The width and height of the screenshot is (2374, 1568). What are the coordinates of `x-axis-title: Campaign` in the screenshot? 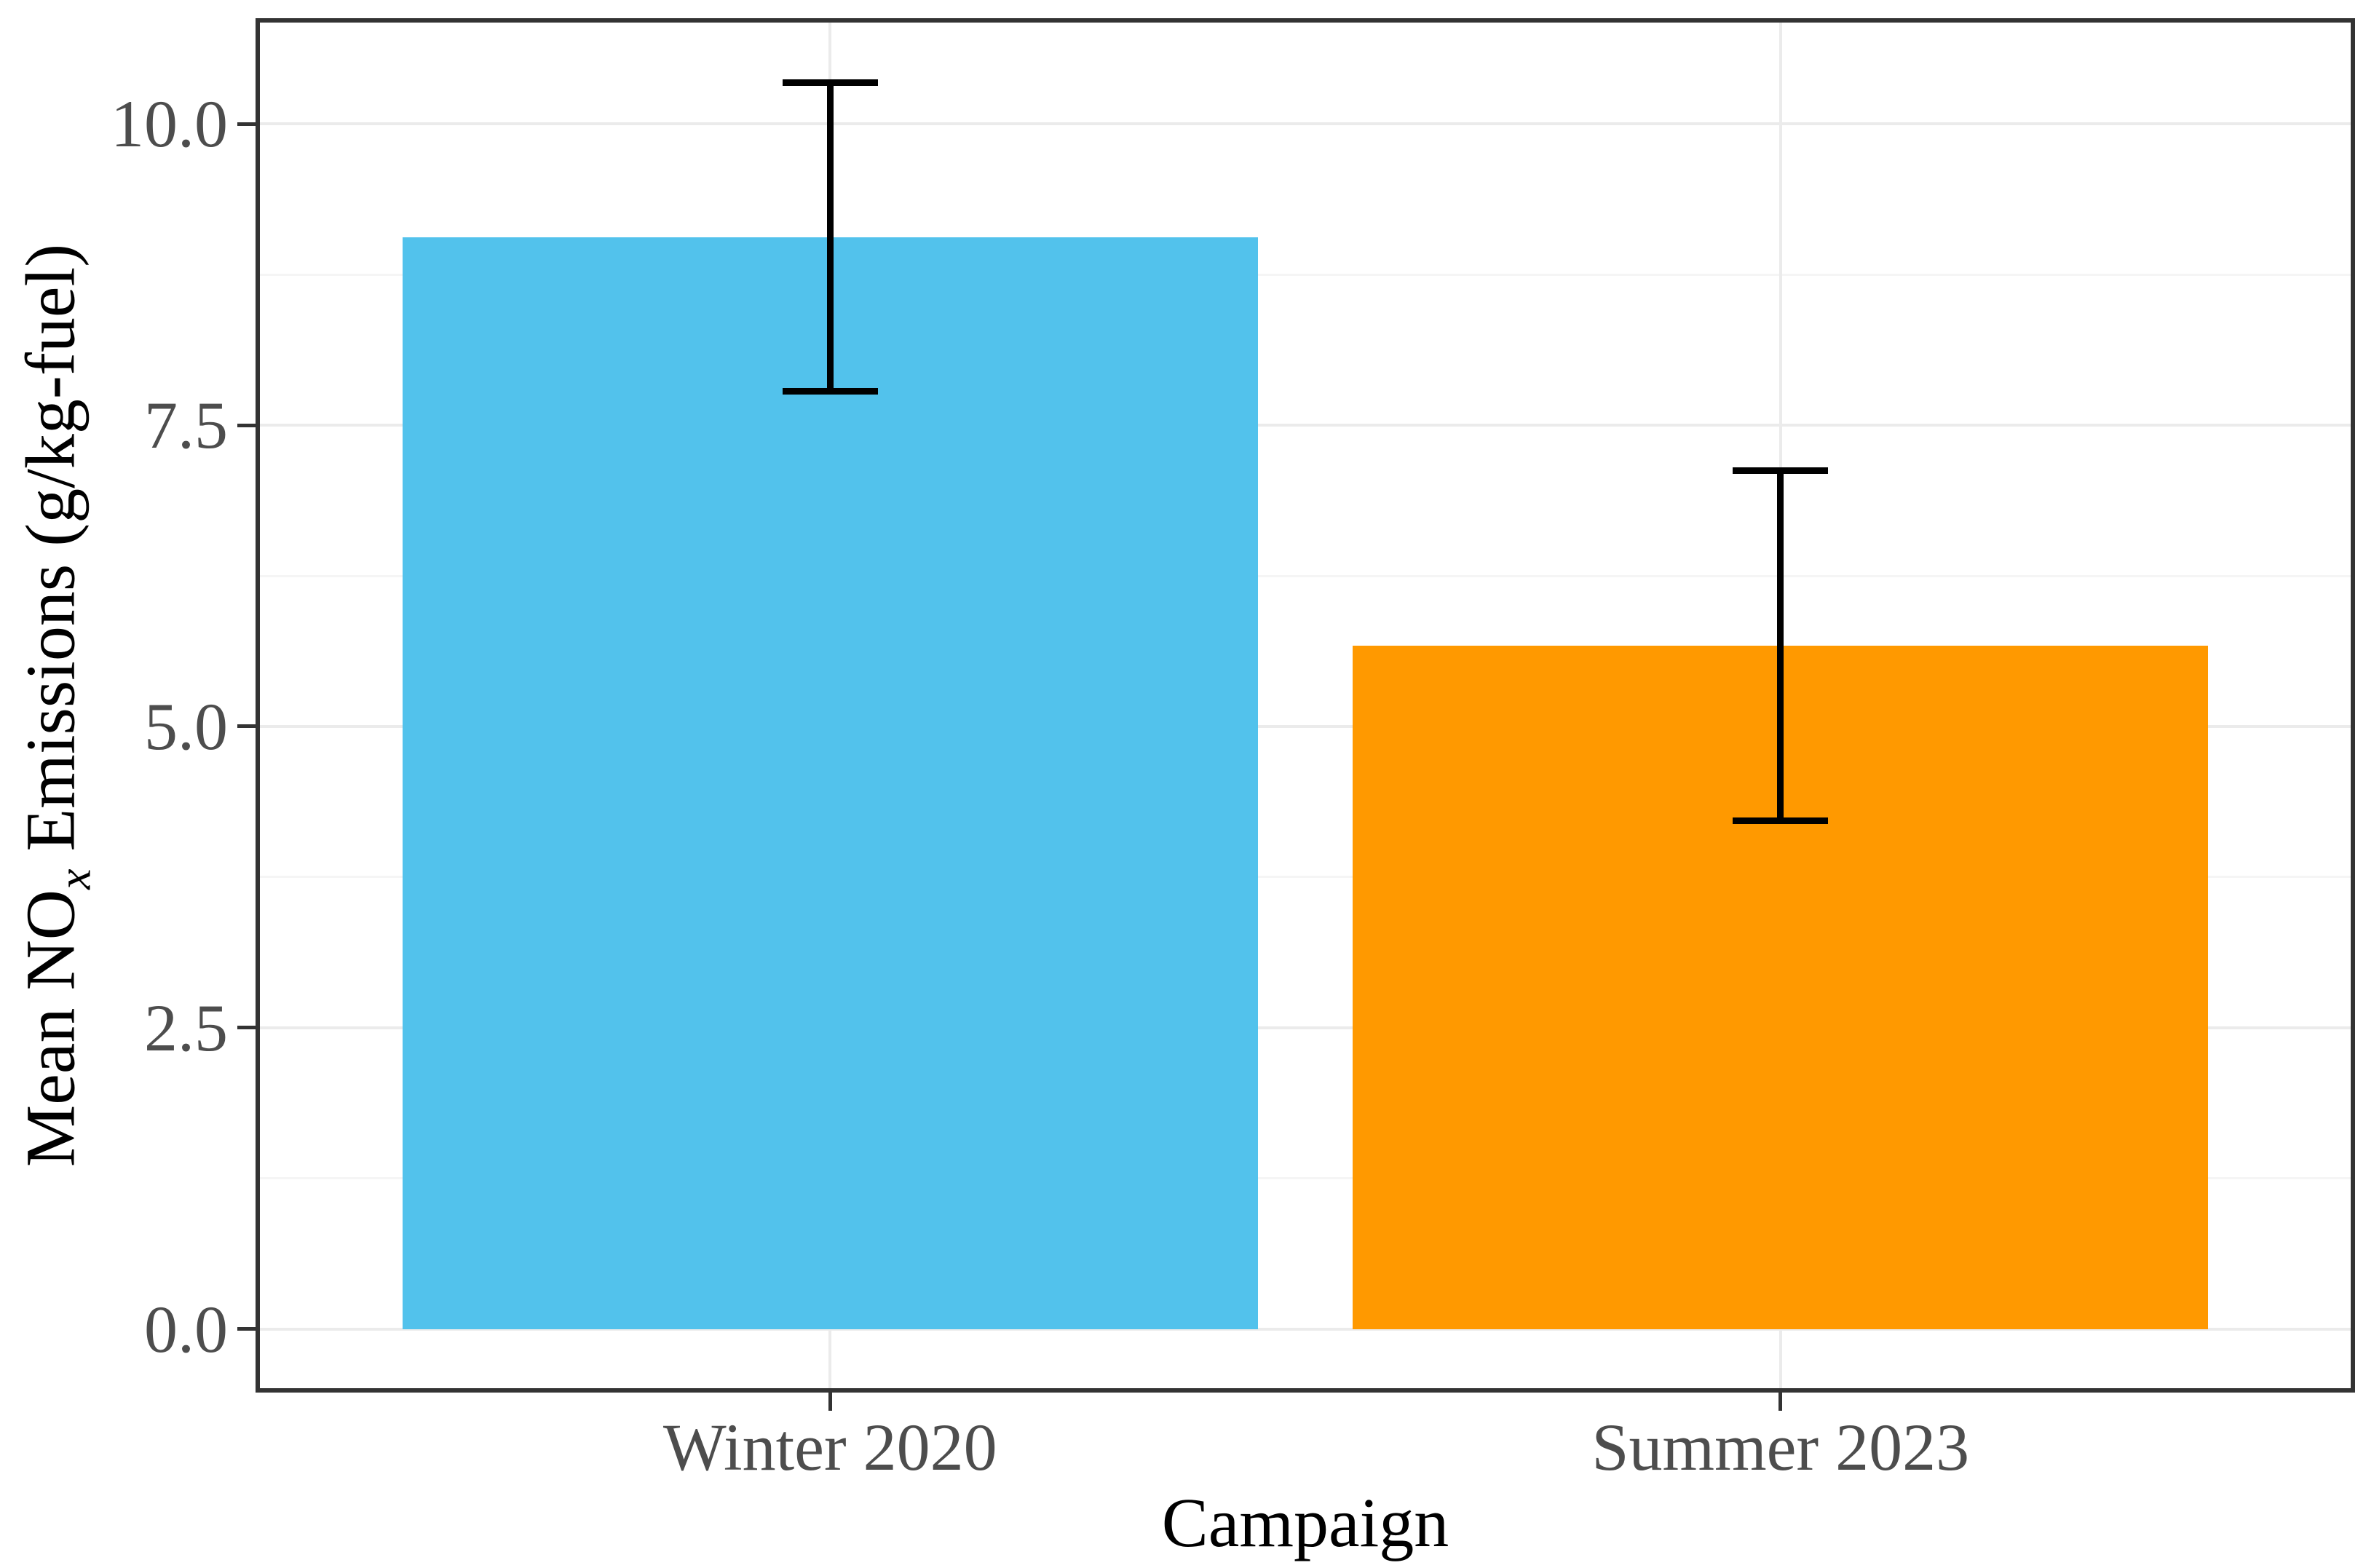 It's located at (1305, 1523).